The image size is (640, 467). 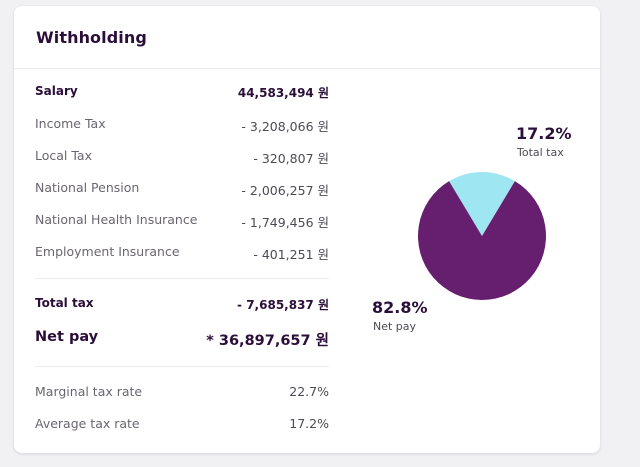 I want to click on health-insurance-value: - 1,749,456 원, so click(x=285, y=222).